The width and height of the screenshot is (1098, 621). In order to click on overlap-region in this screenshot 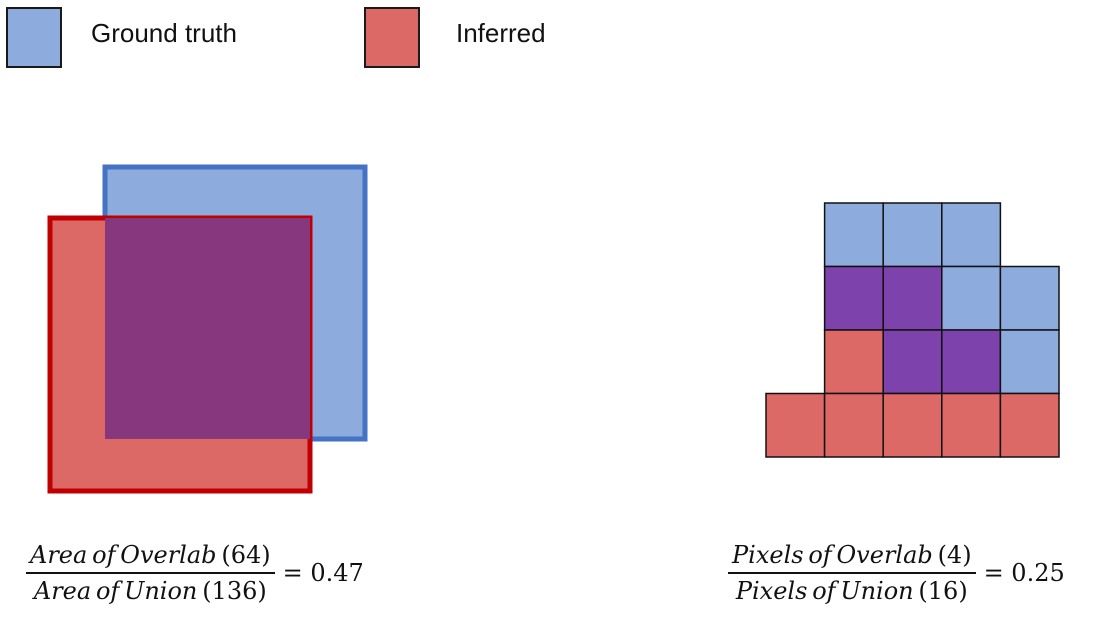, I will do `click(207, 328)`.